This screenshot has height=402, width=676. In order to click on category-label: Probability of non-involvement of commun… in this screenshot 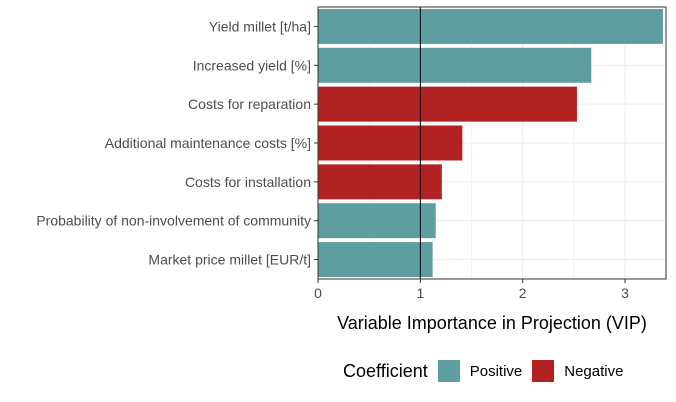, I will do `click(173, 221)`.